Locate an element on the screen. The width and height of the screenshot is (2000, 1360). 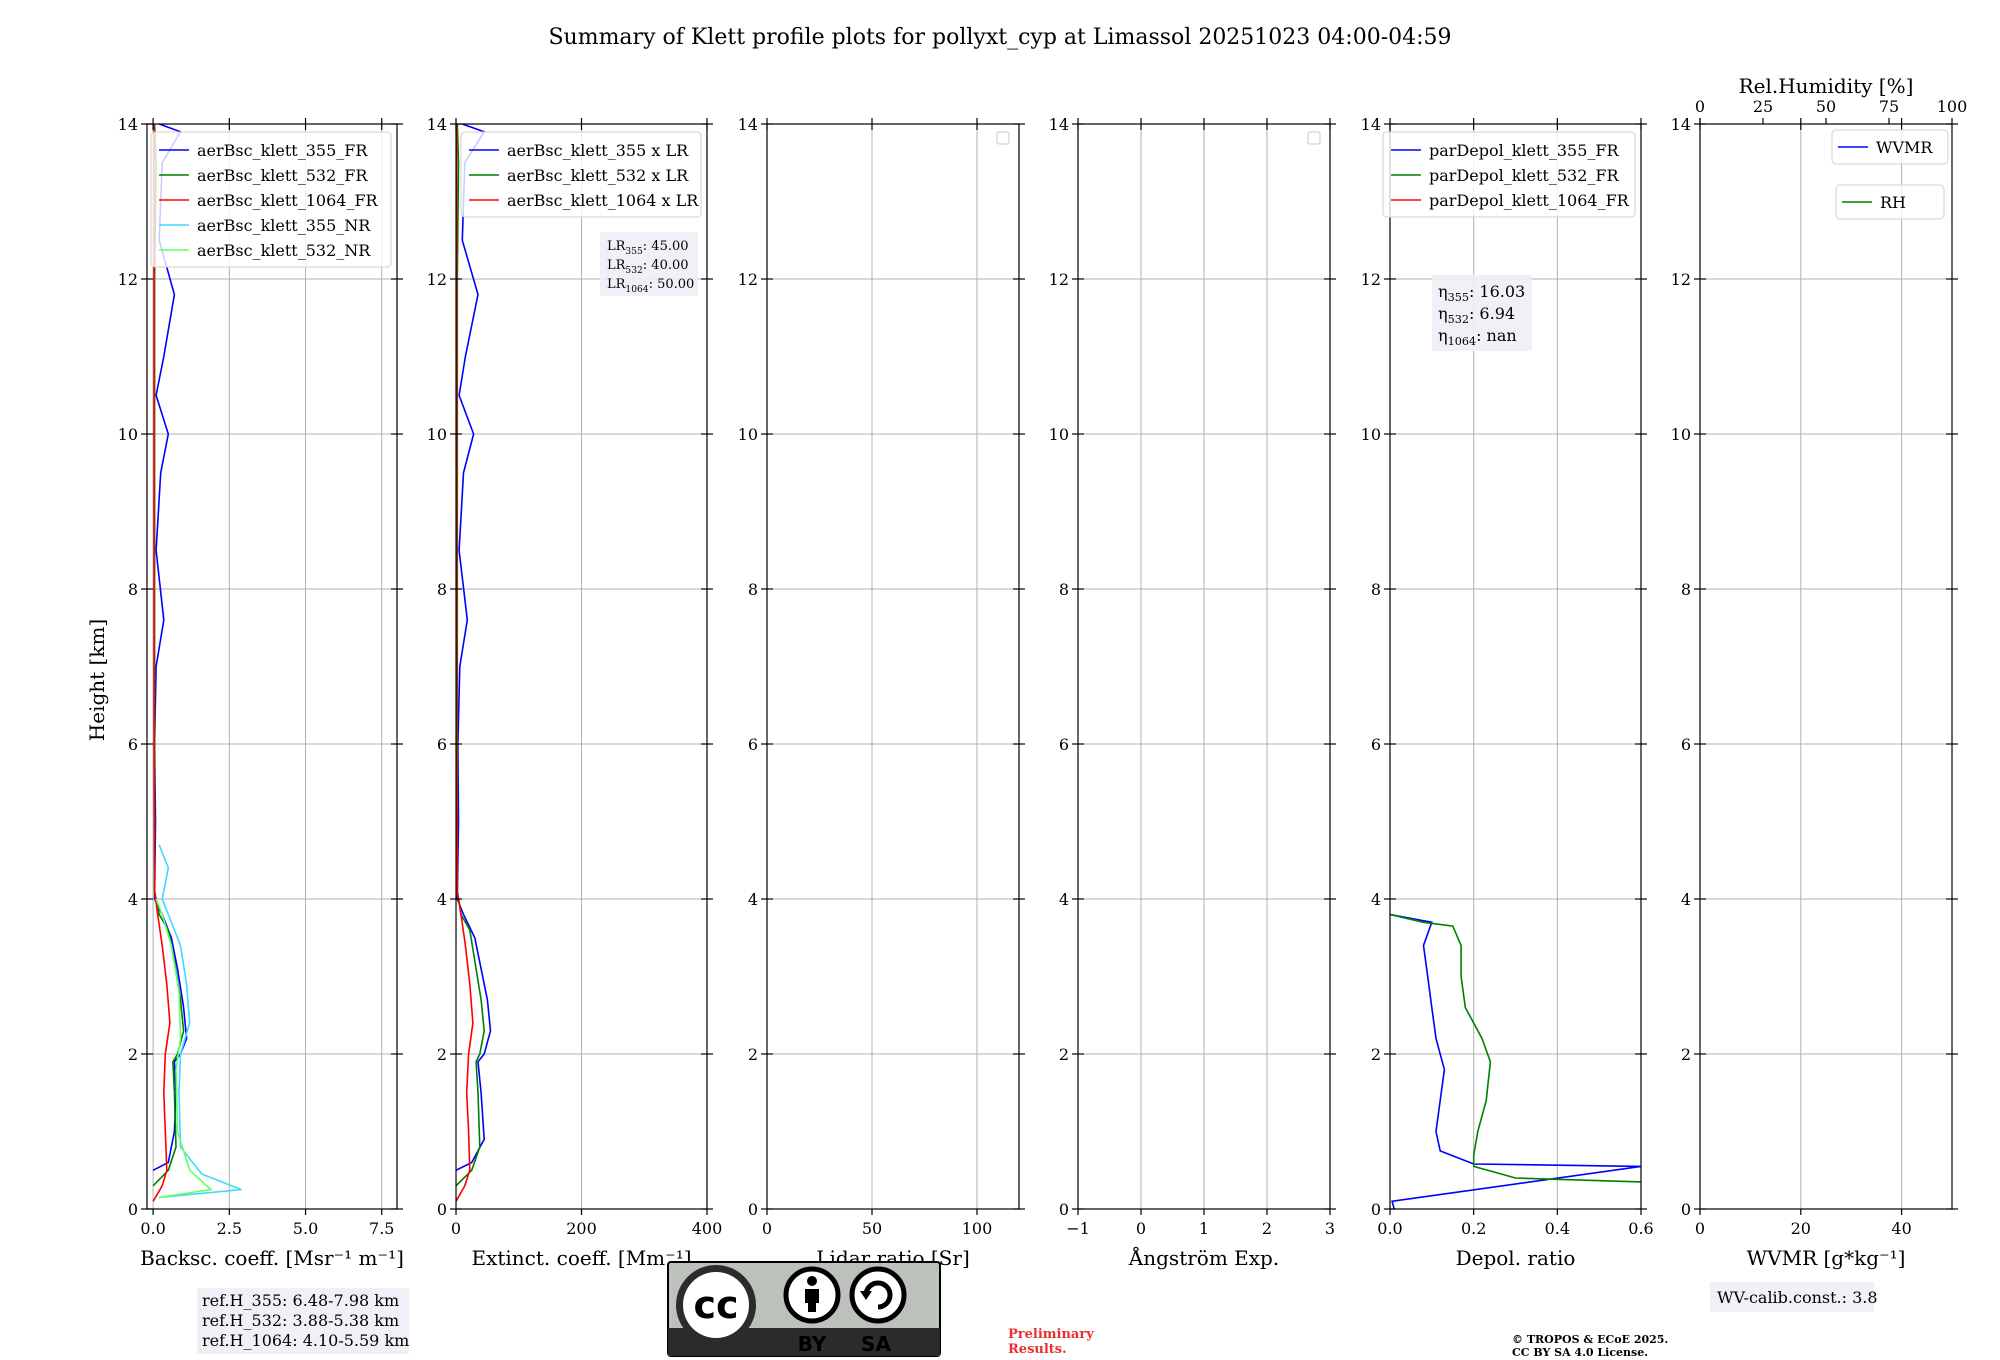
series-line-aerBsc_klett_532 x LR is located at coordinates (471, 655).